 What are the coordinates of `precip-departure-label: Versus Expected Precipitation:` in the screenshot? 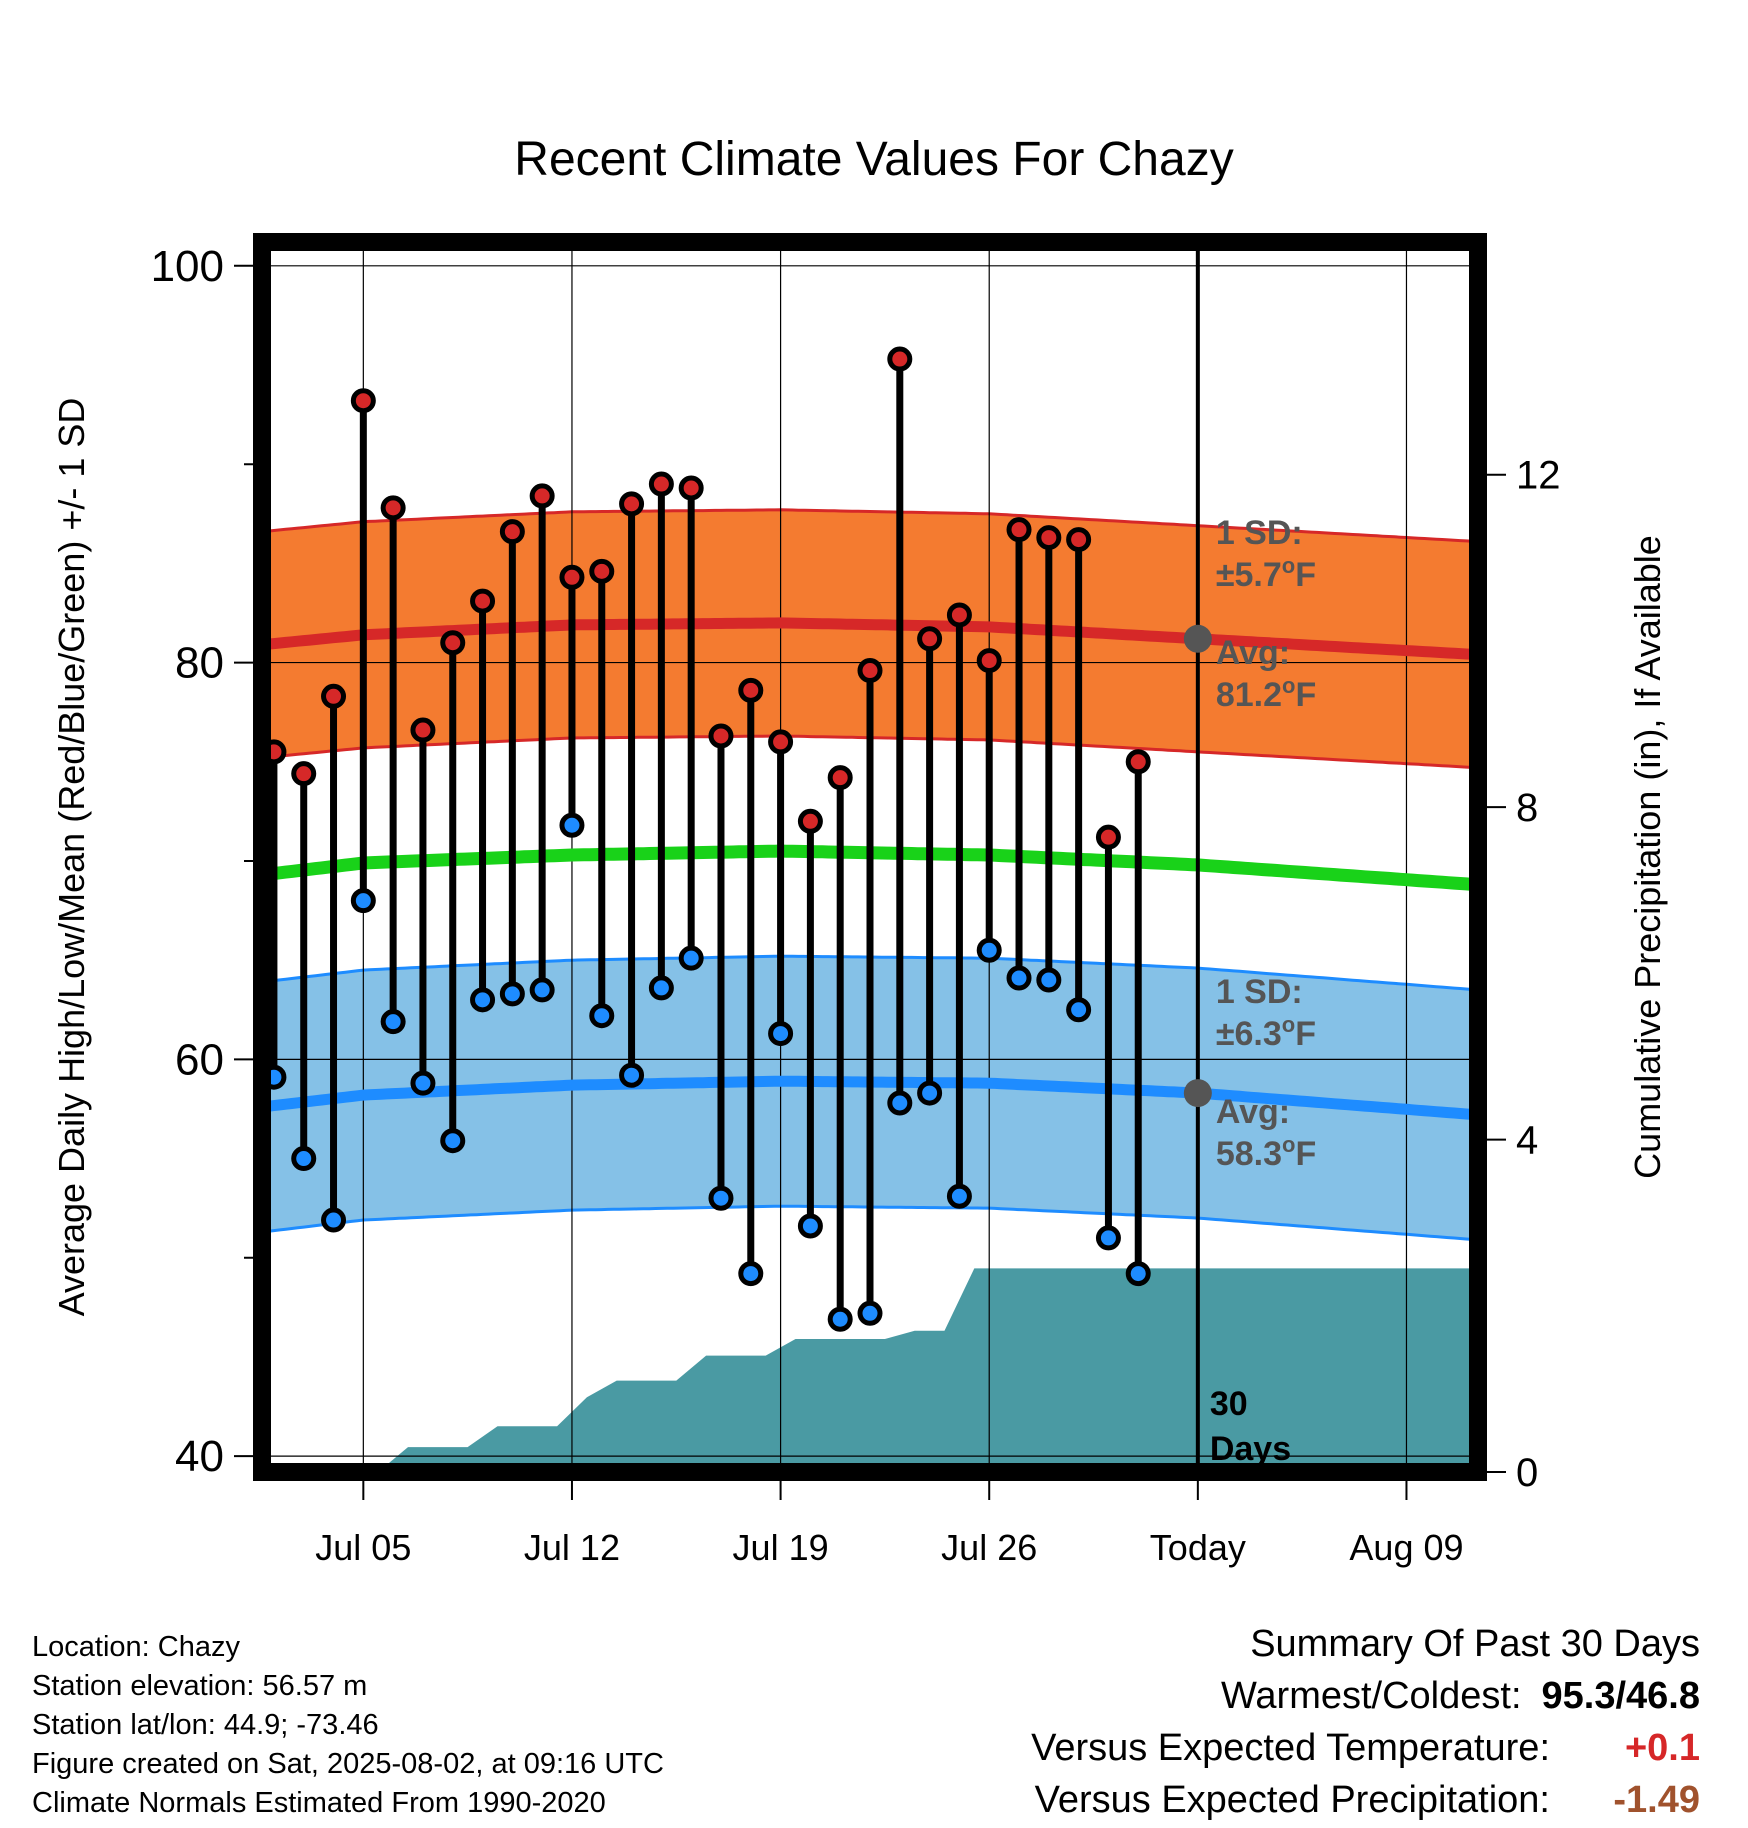 It's located at (1292, 1800).